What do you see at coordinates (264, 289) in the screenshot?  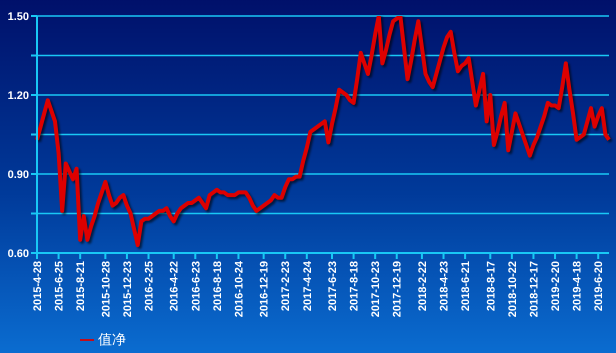 I see `x-tick-label: 2016-12-19` at bounding box center [264, 289].